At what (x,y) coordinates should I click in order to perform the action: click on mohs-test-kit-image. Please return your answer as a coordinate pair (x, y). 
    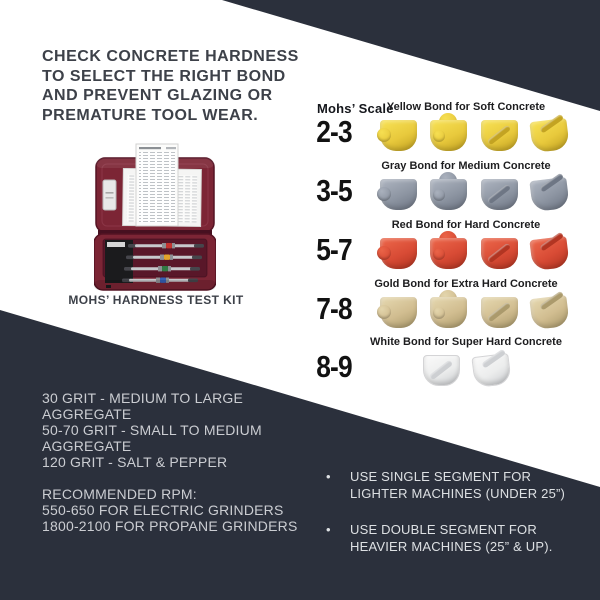
    Looking at the image, I should click on (155, 217).